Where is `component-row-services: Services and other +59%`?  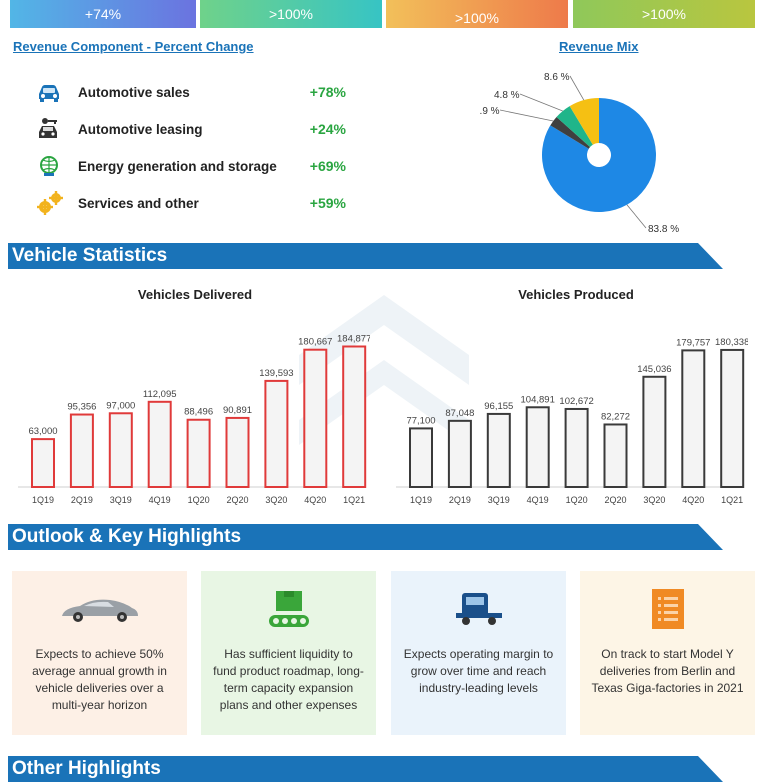
component-row-services: Services and other +59% is located at coordinates (191, 203).